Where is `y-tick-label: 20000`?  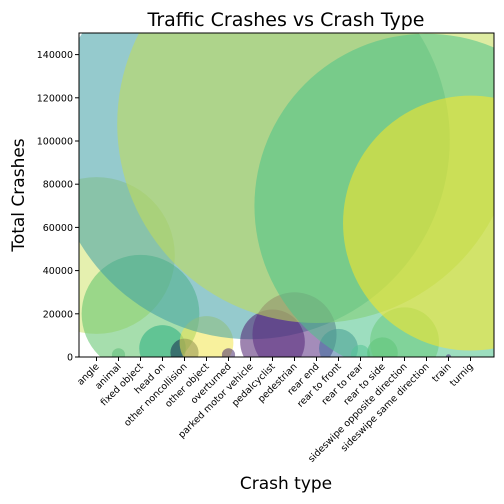
y-tick-label: 20000 is located at coordinates (58, 314).